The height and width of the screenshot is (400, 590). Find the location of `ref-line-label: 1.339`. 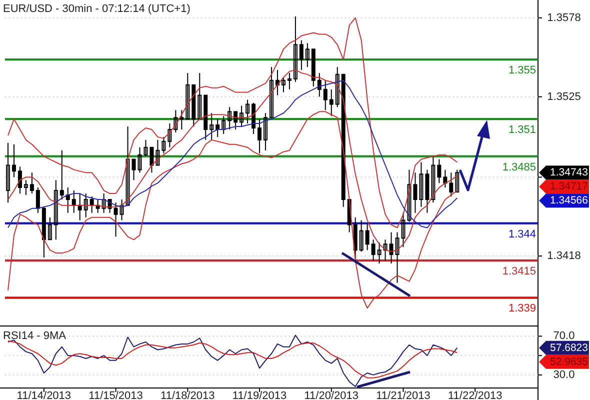

ref-line-label: 1.339 is located at coordinates (522, 308).